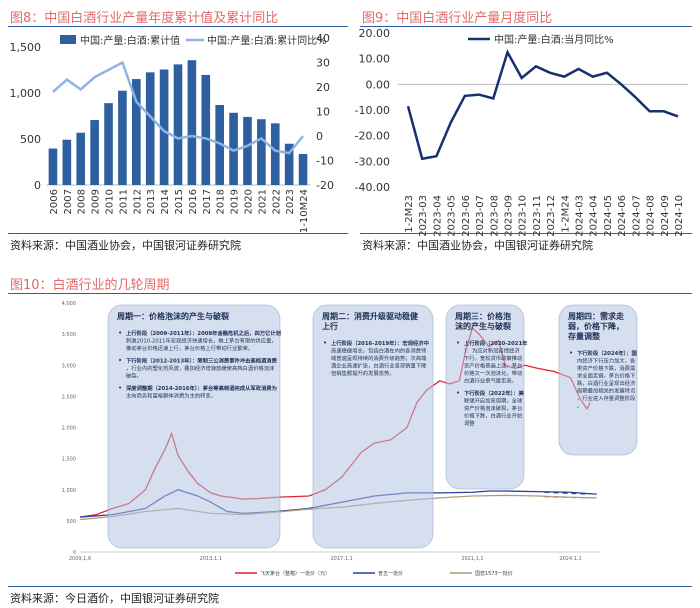  Describe the element at coordinates (201, 341) in the screenshot. I see `fig10-cycle-text: 刺激2010-2011年宏观经济快速增长，推上茅台有限的供应量，` at that location.